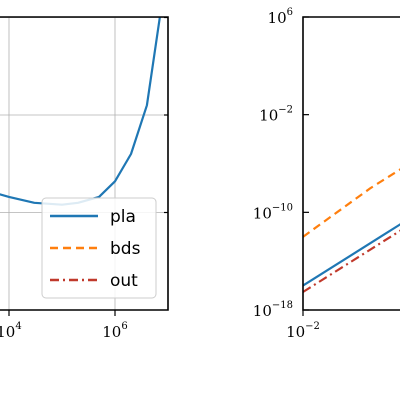  What do you see at coordinates (351, 203) in the screenshot?
I see `right-series-line-bds` at bounding box center [351, 203].